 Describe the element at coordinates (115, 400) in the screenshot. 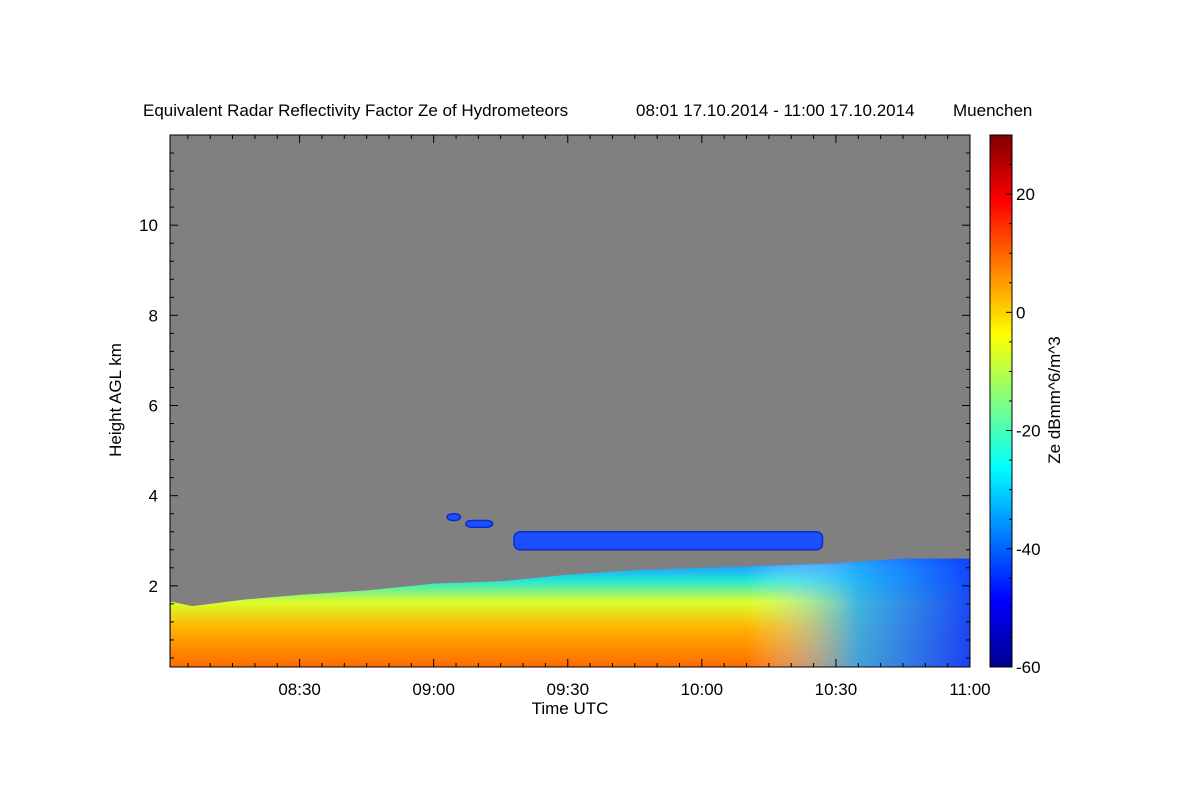

I see `y-axis-label: Height AGL km` at that location.